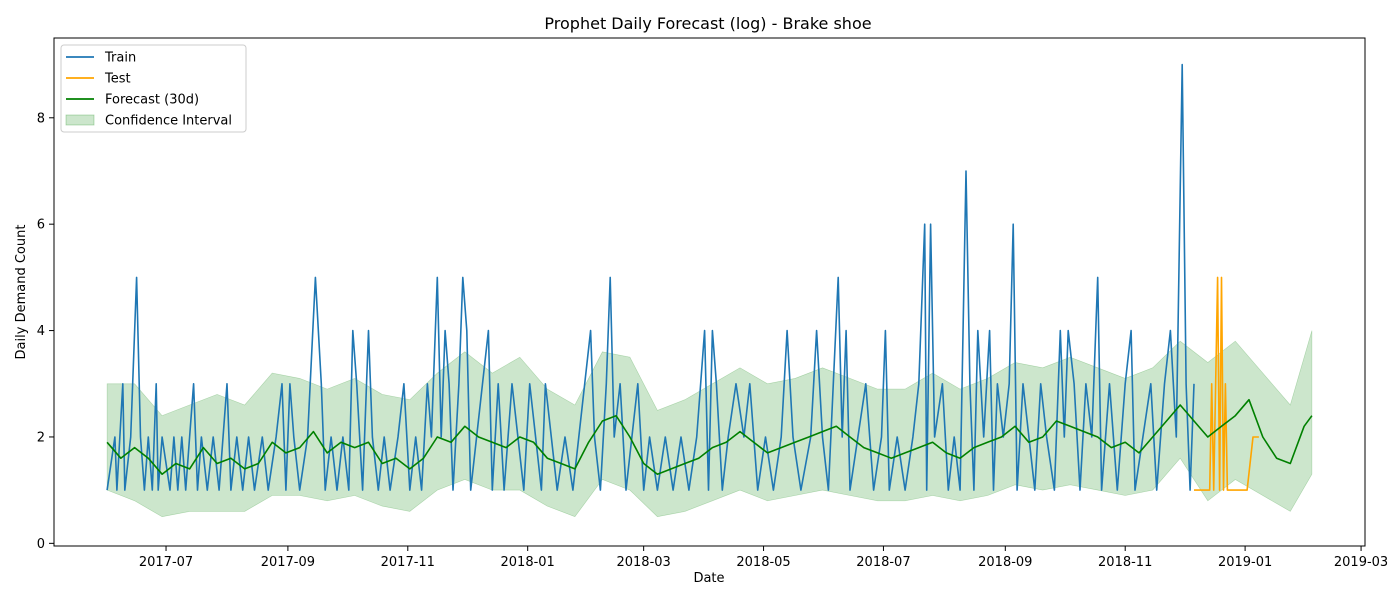 The image size is (1400, 600). I want to click on y-tick-label: 0, so click(41, 544).